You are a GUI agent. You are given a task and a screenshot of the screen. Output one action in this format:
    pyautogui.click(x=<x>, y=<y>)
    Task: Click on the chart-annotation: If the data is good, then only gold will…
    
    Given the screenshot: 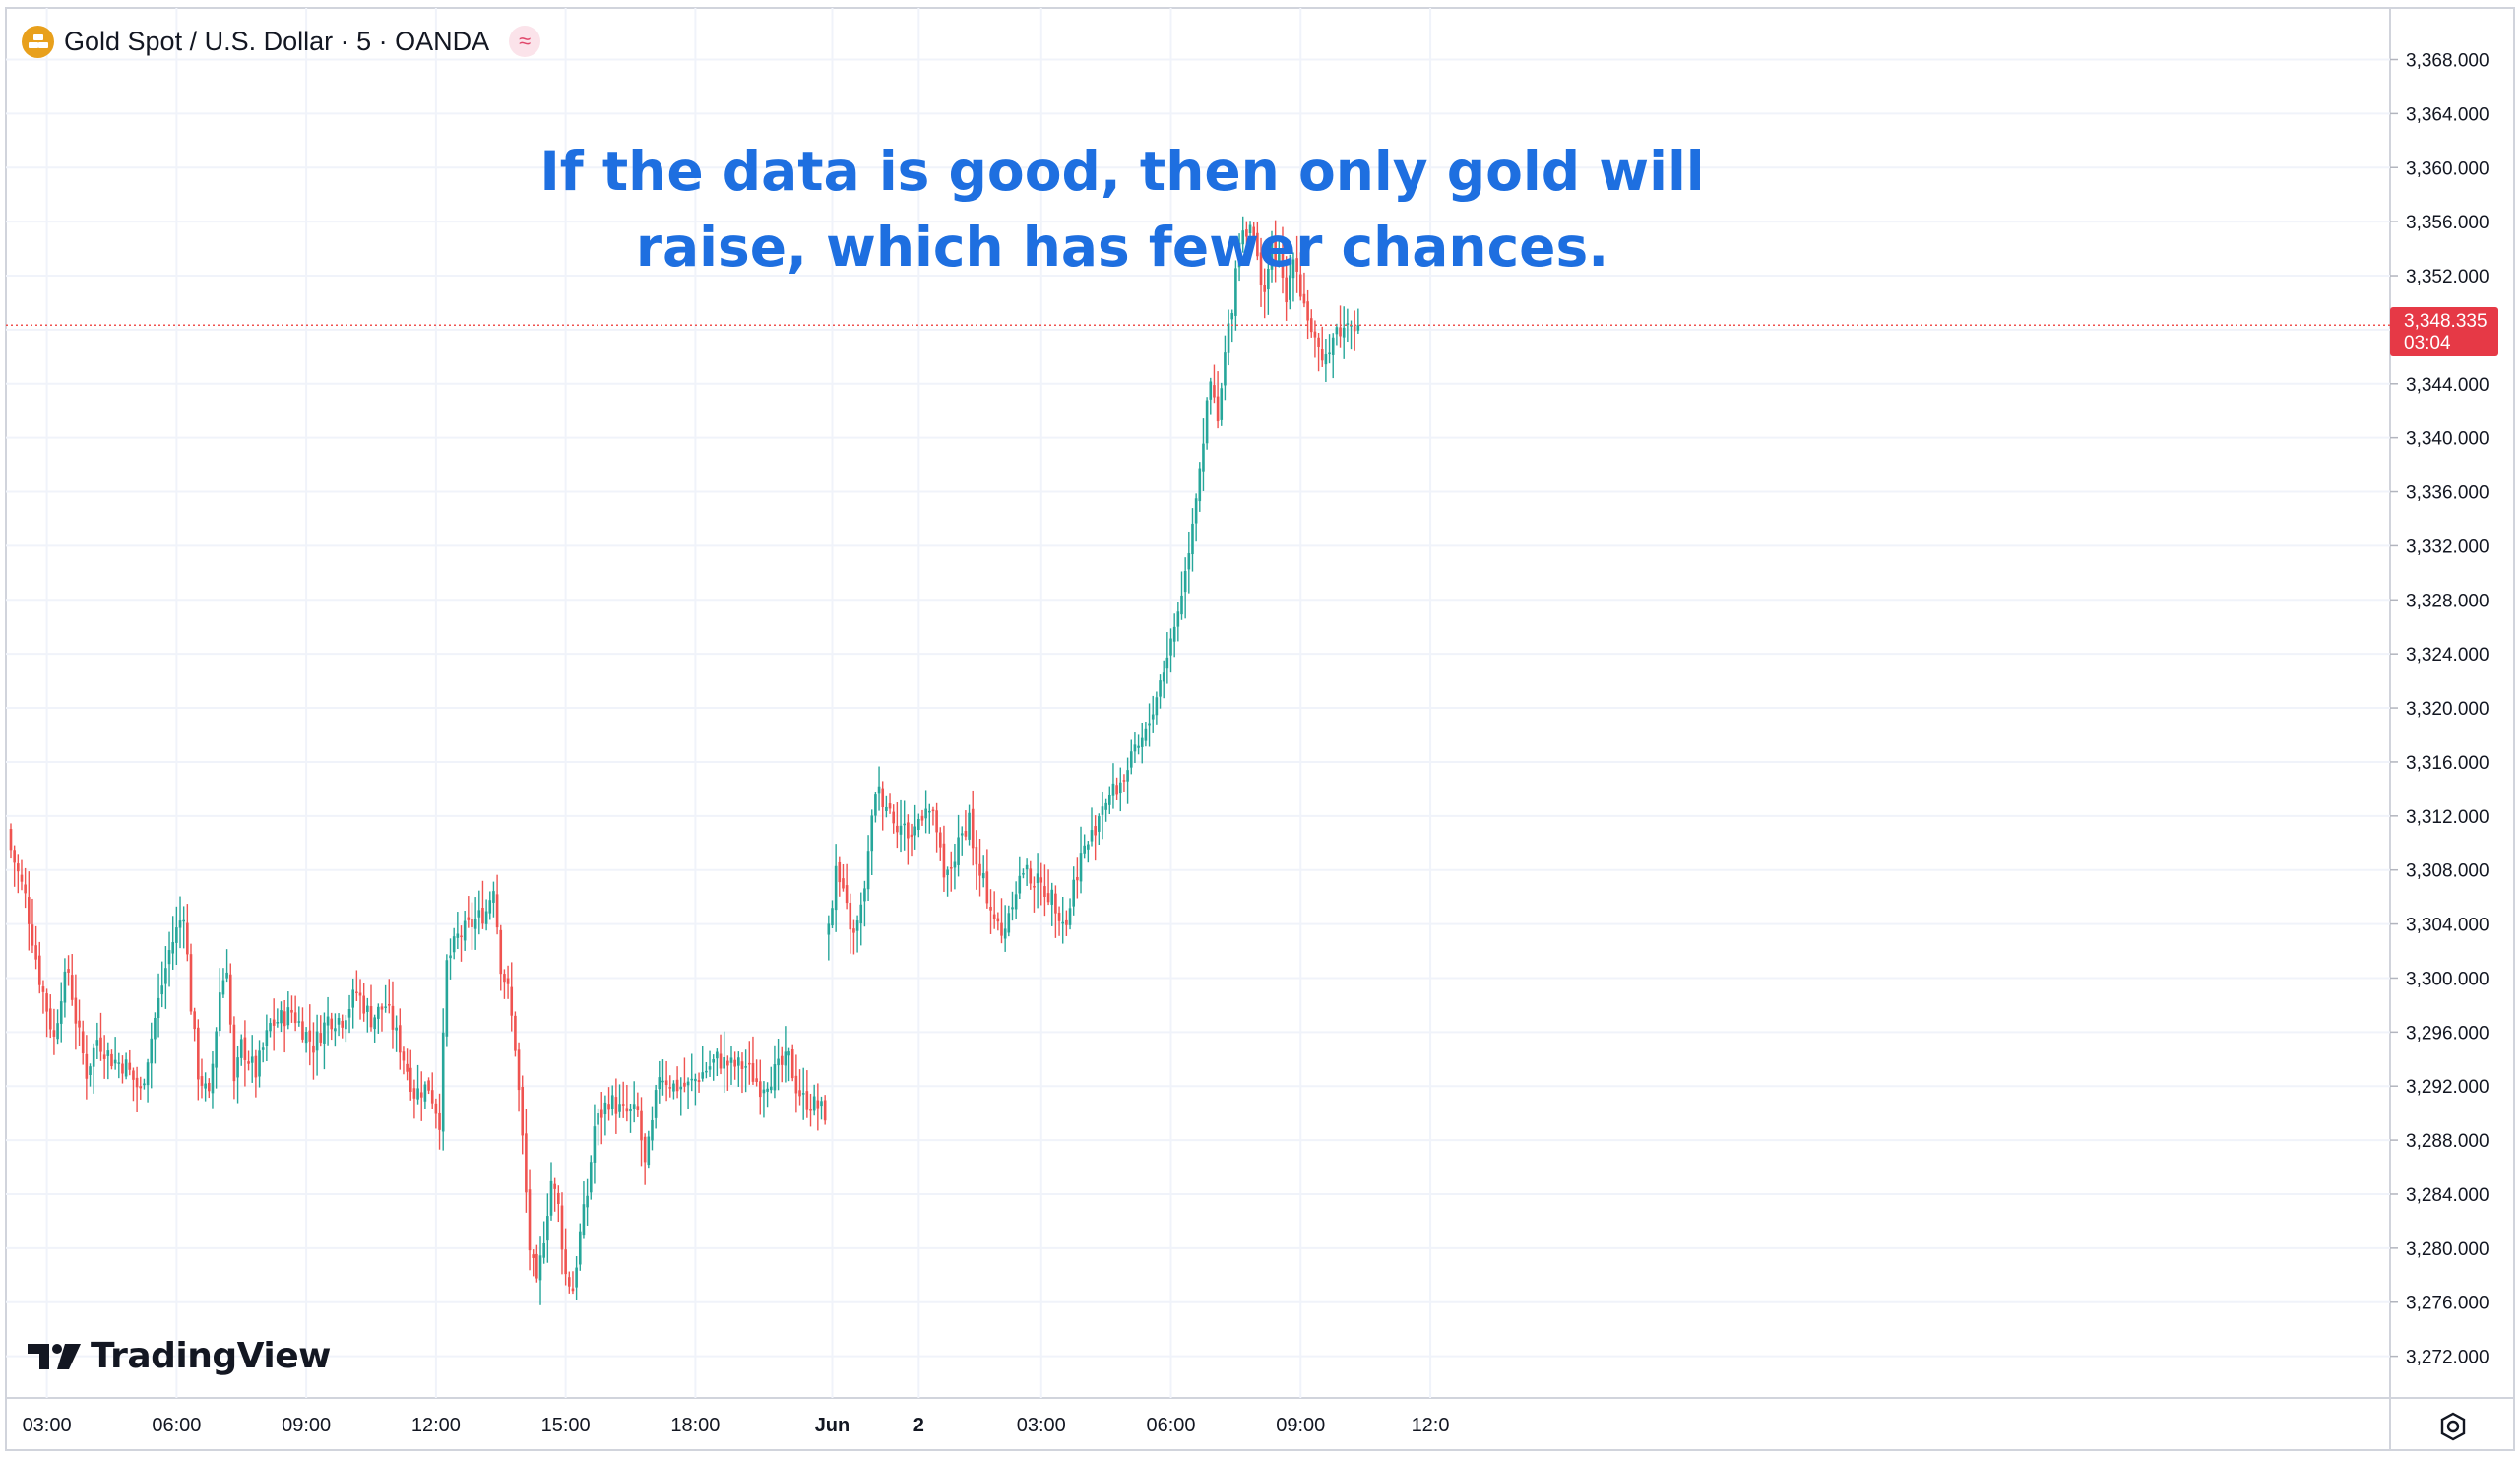 What is the action you would take?
    pyautogui.click(x=1122, y=209)
    